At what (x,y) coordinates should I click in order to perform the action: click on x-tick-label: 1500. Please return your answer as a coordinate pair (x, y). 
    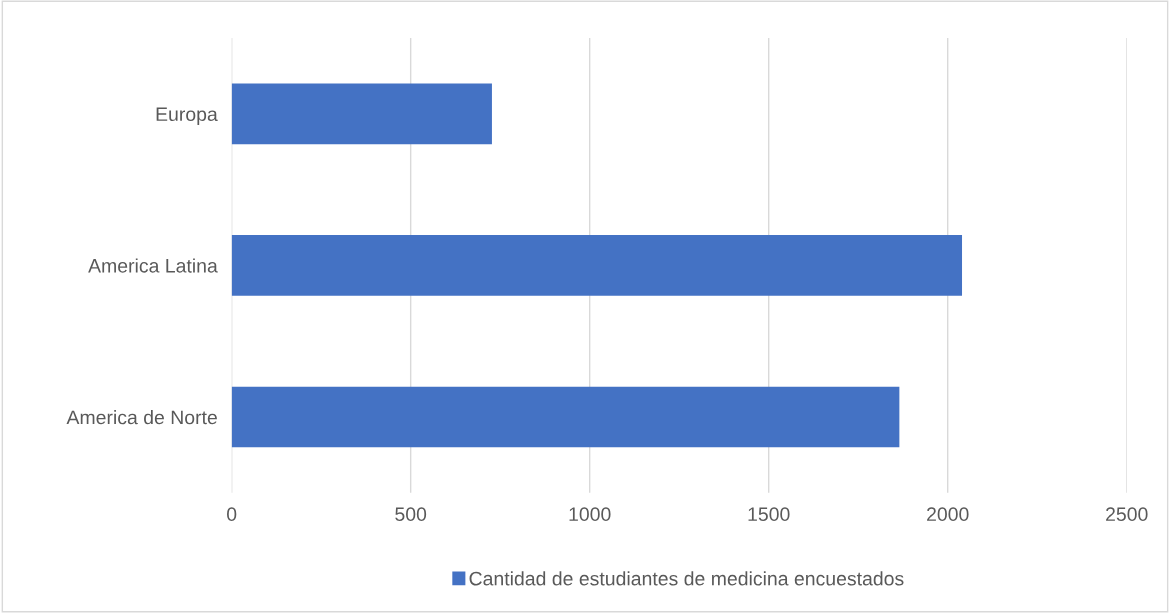
    Looking at the image, I should click on (769, 514).